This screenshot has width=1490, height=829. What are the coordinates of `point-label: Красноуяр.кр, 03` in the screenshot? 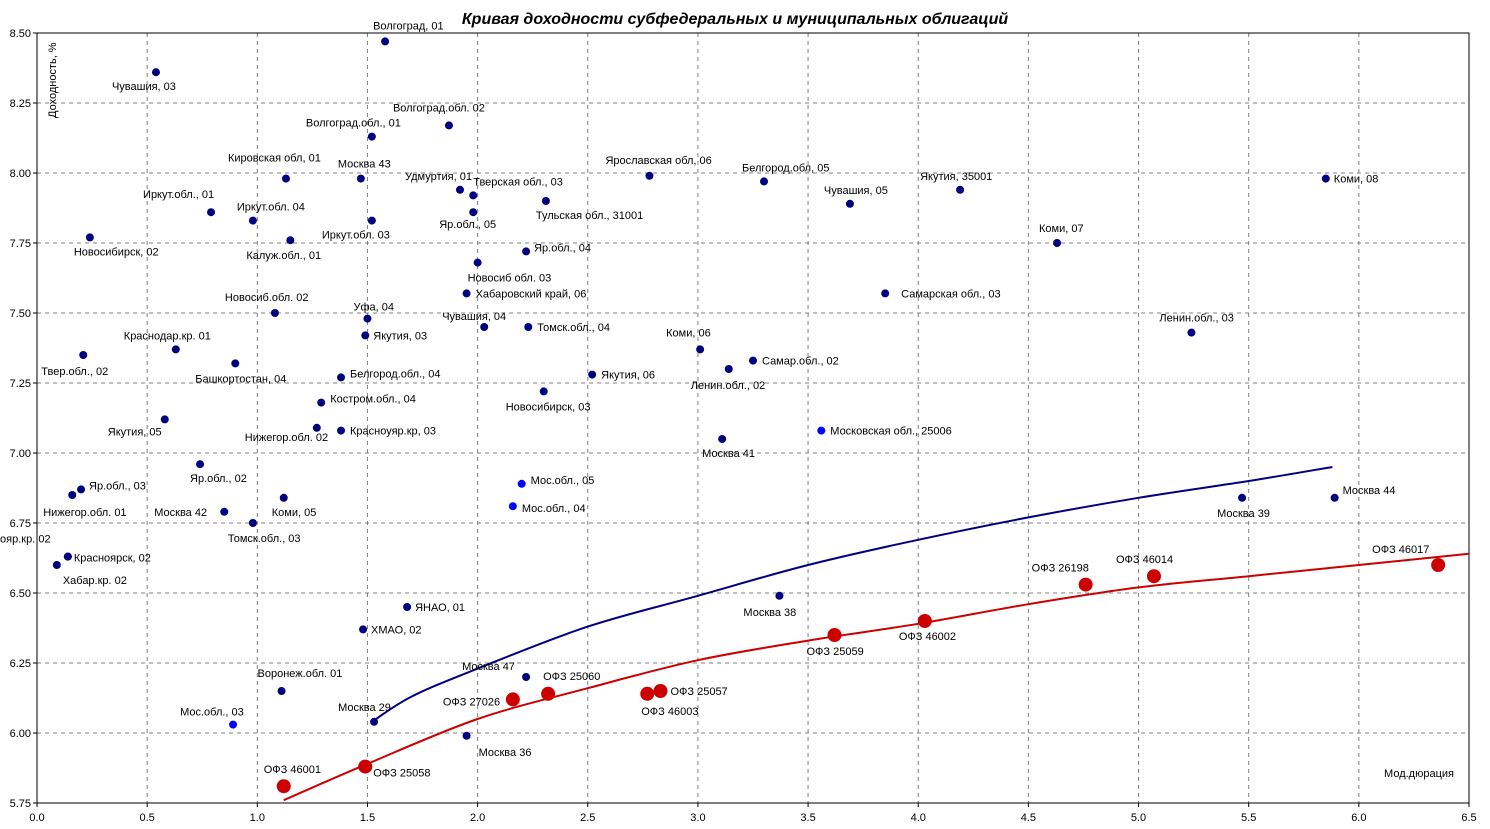 It's located at (393, 432).